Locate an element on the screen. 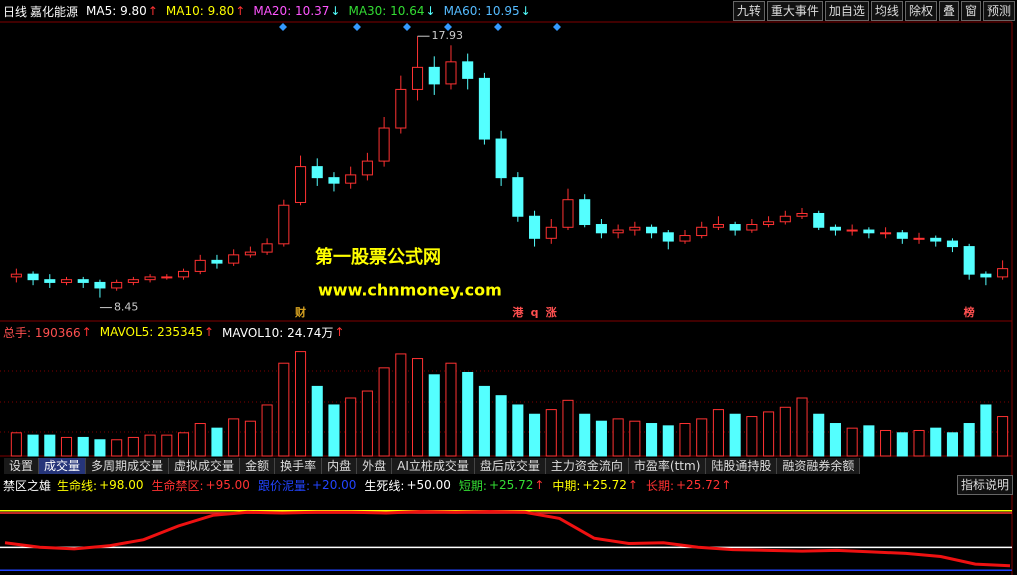  legend-value: +25.72 is located at coordinates (604, 485).